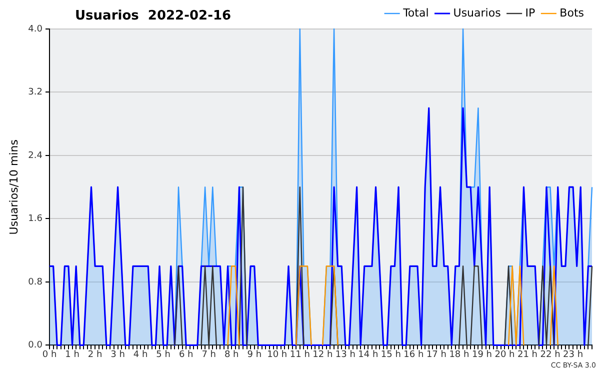  I want to click on x-tick-label: 5 h, so click(163, 355).